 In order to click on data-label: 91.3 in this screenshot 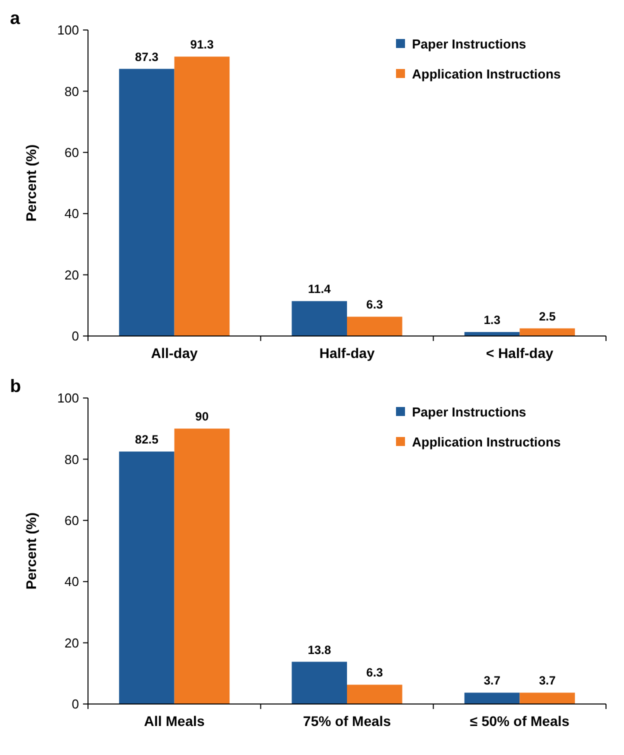, I will do `click(202, 45)`.